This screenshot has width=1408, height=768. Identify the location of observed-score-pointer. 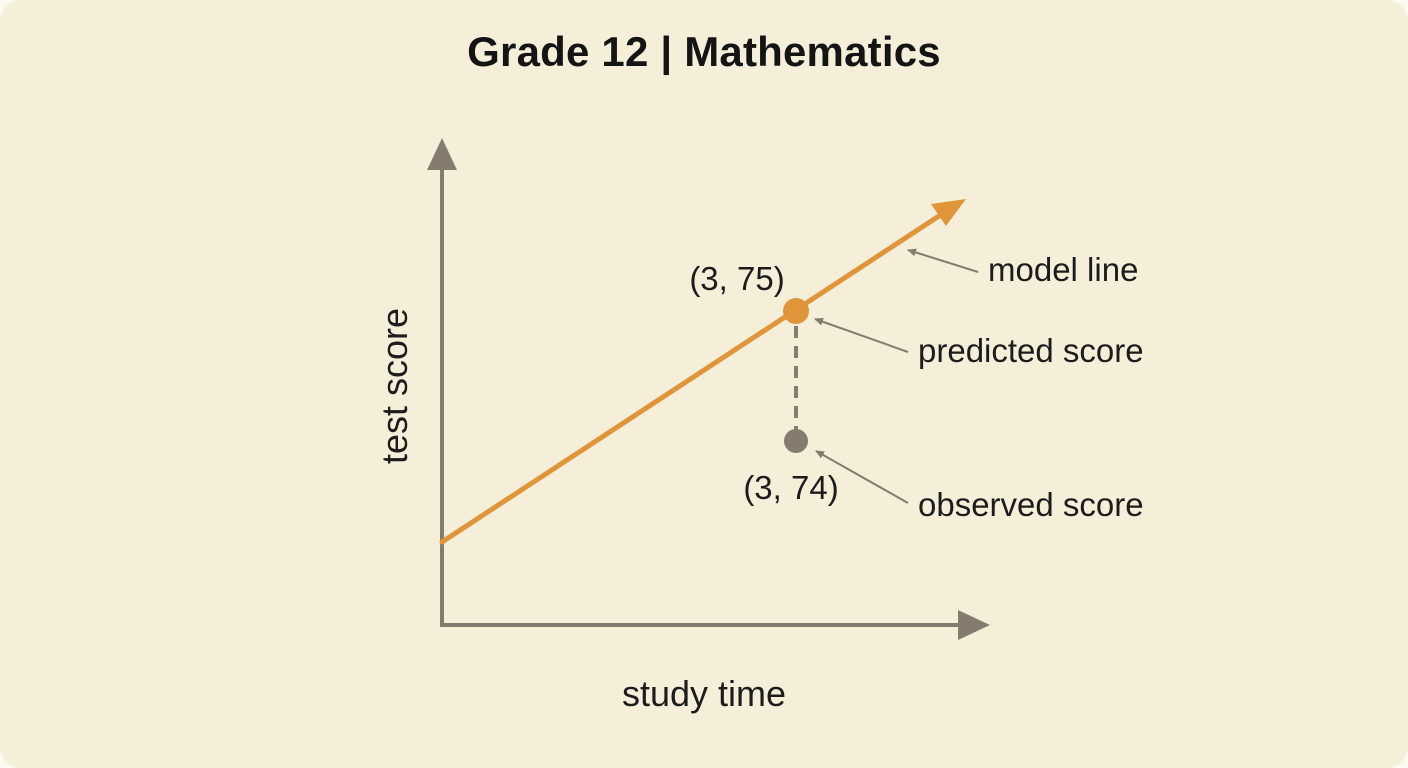
(862, 477).